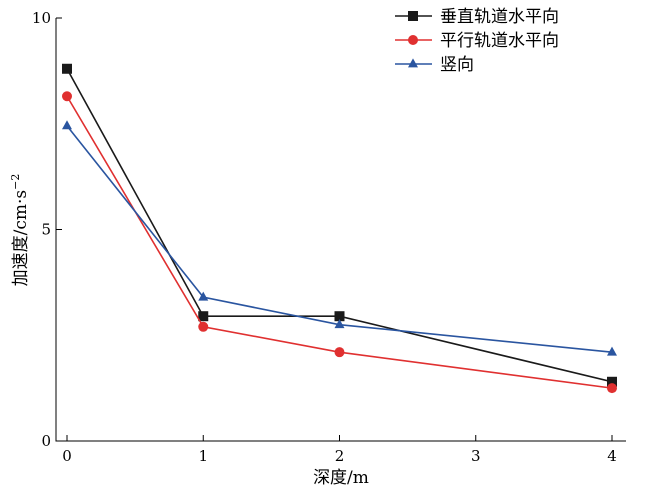 The height and width of the screenshot is (497, 649). I want to click on legend-label: 垂直轨道水平向, so click(499, 17).